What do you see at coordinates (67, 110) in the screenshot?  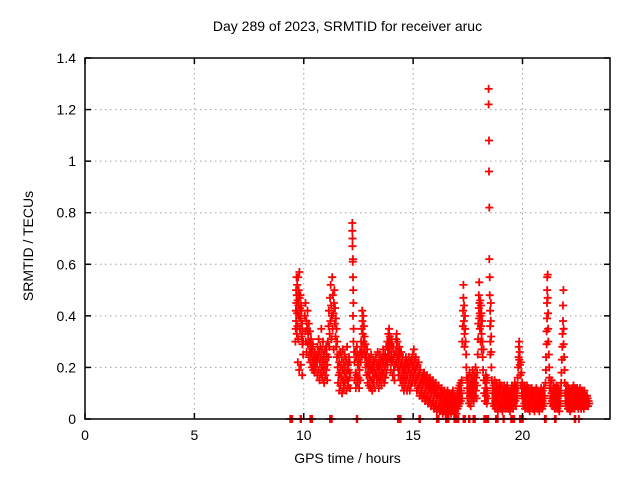 I see `y-tick-label: 1.2` at bounding box center [67, 110].